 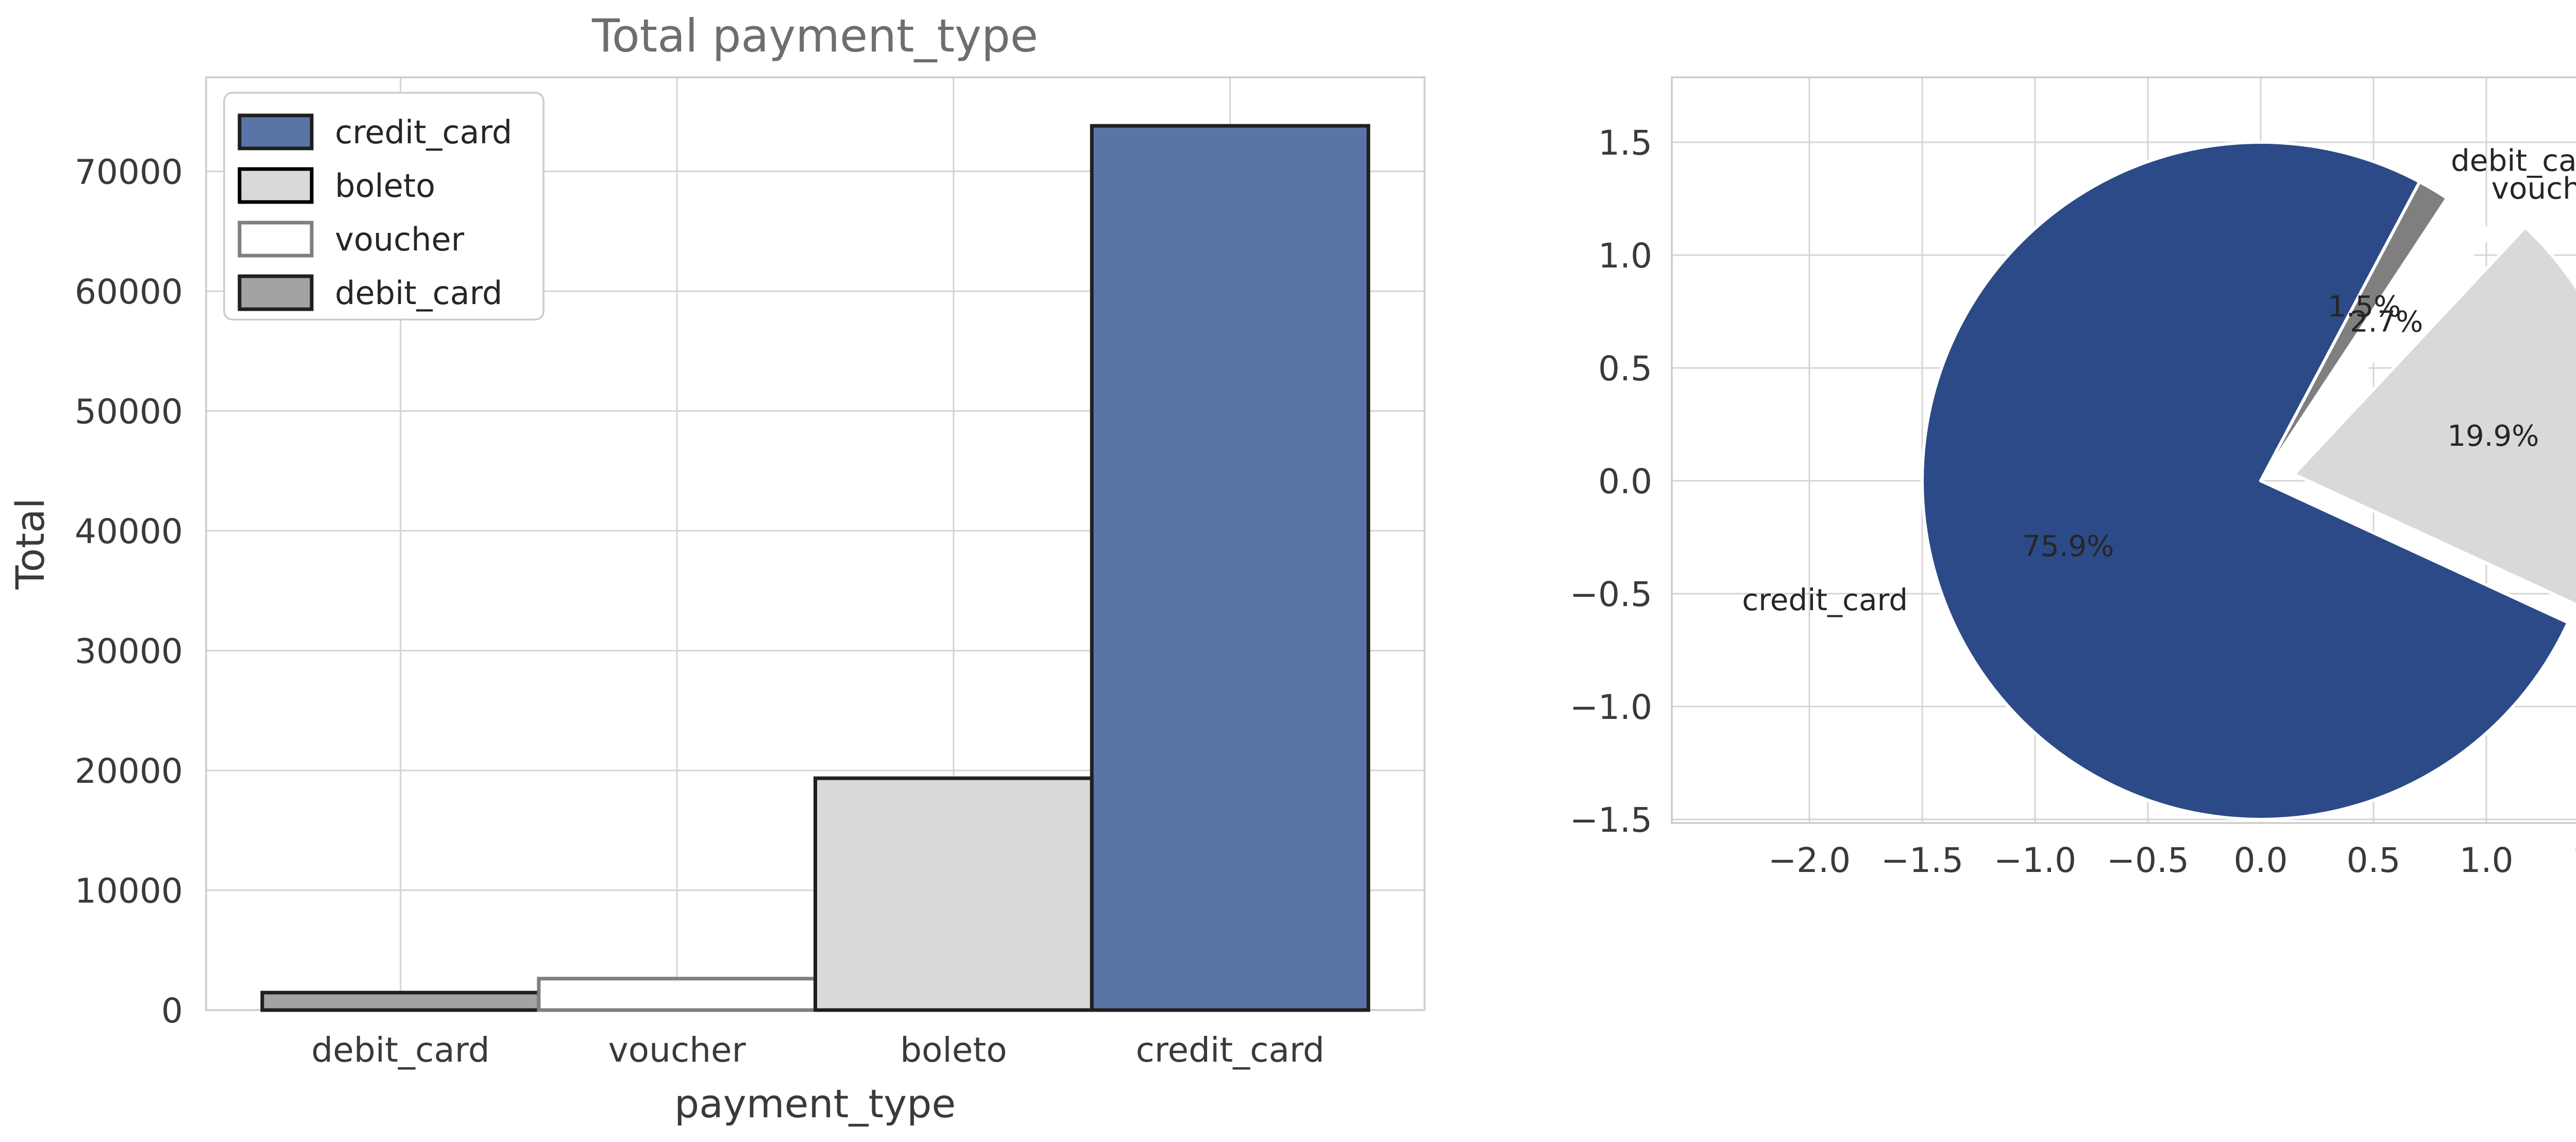 I want to click on pie-x-tick-label: 1.0, so click(x=2487, y=860).